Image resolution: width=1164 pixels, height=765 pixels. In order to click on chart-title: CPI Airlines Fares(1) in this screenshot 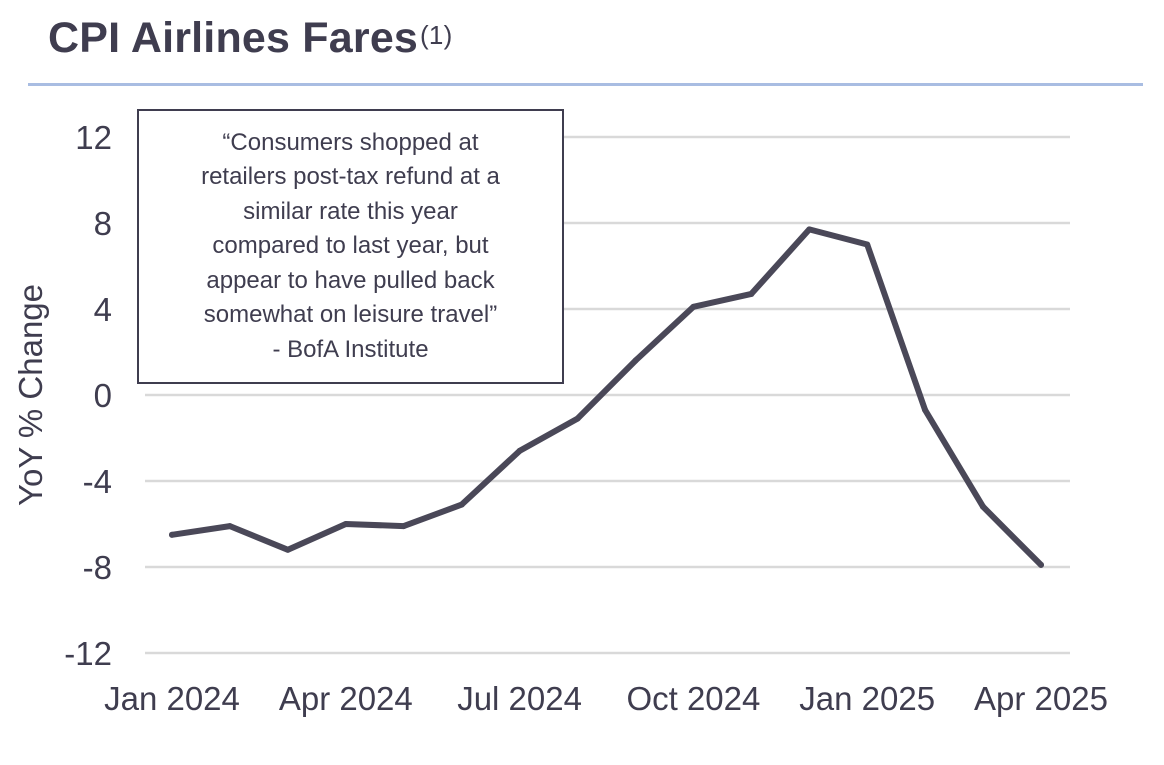, I will do `click(250, 38)`.